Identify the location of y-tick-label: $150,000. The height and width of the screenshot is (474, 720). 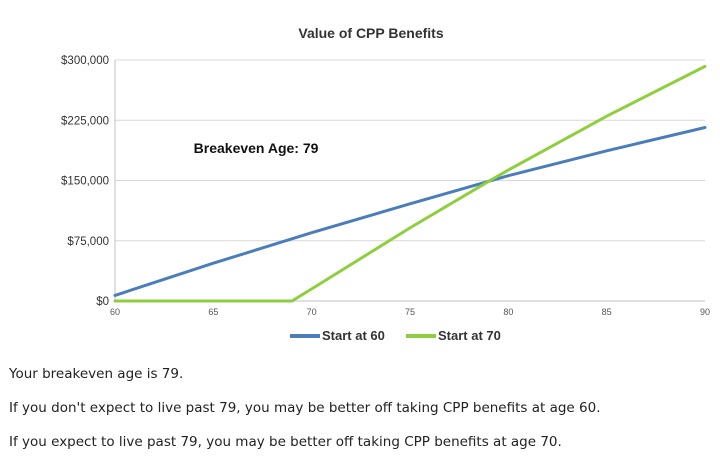
(85, 182).